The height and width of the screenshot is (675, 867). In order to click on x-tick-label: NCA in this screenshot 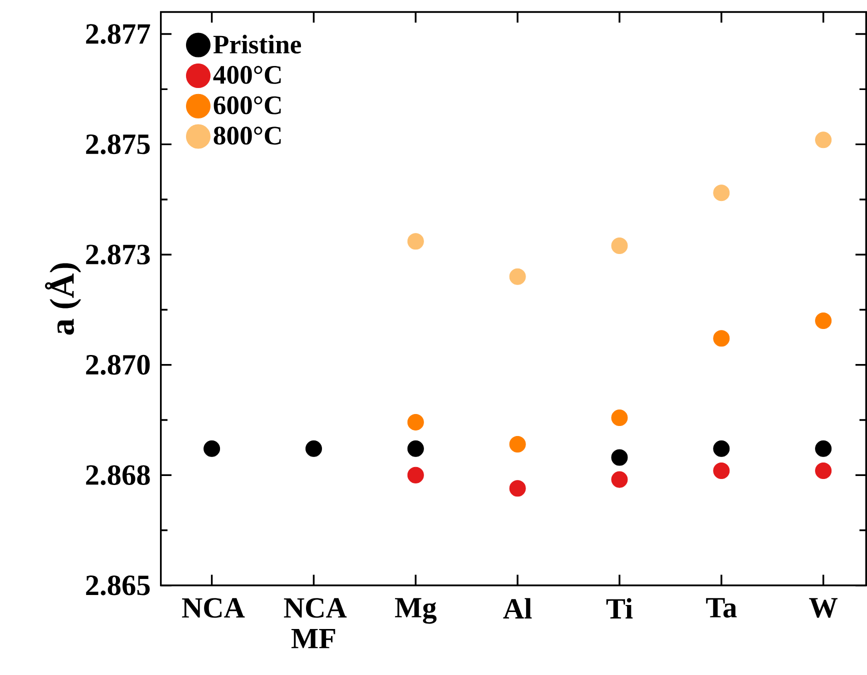, I will do `click(213, 608)`.